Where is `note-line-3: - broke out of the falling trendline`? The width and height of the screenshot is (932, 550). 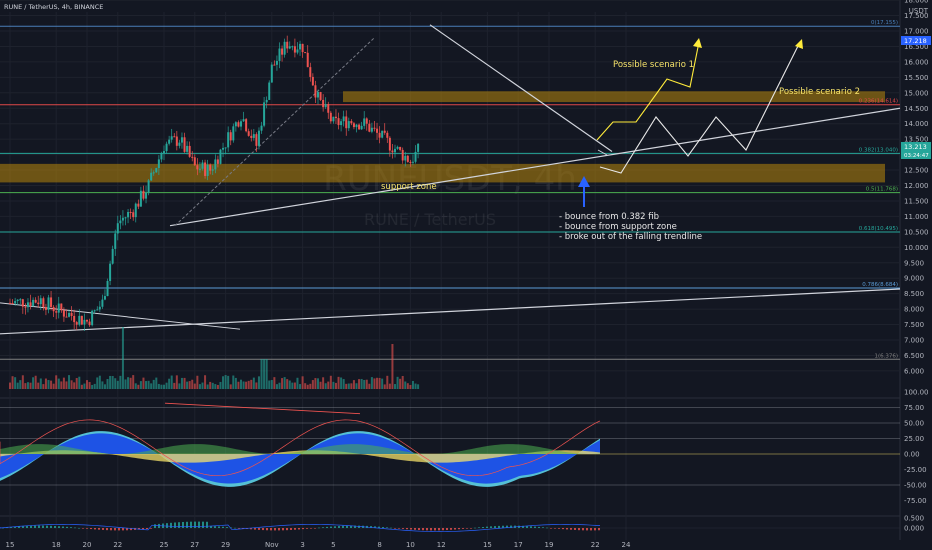
note-line-3: - broke out of the falling trendline is located at coordinates (630, 237).